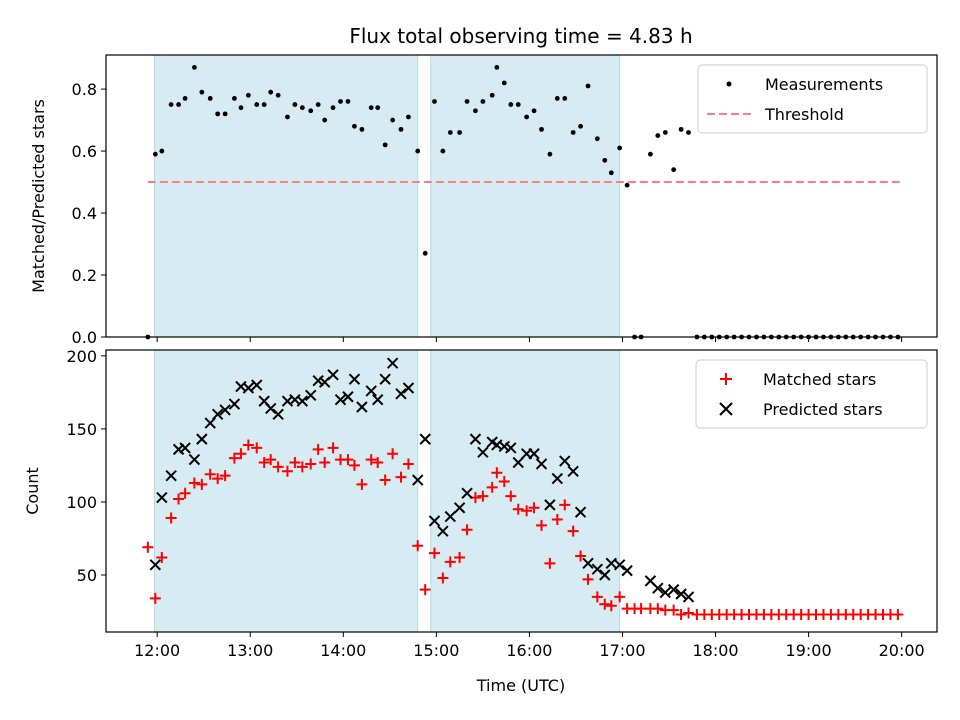 The height and width of the screenshot is (720, 960). I want to click on bottom-legend-box, so click(811, 394).